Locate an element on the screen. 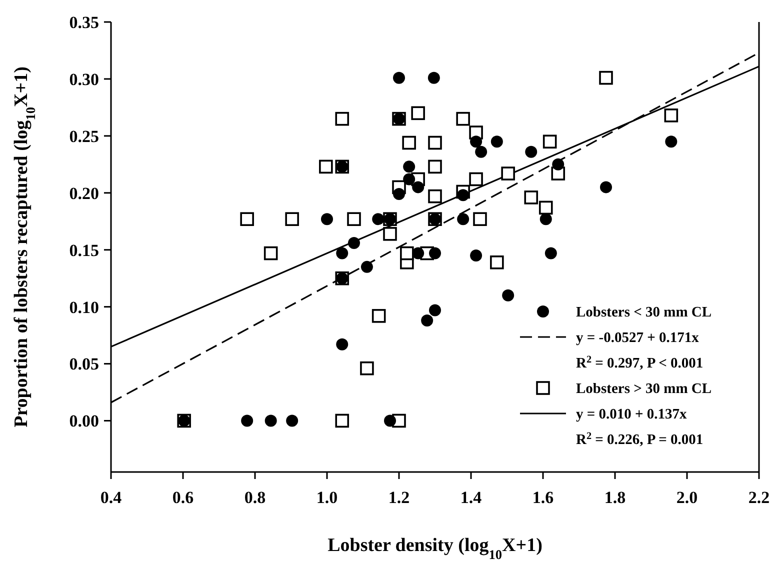  x-tick-label: 0.4 is located at coordinates (111, 497).